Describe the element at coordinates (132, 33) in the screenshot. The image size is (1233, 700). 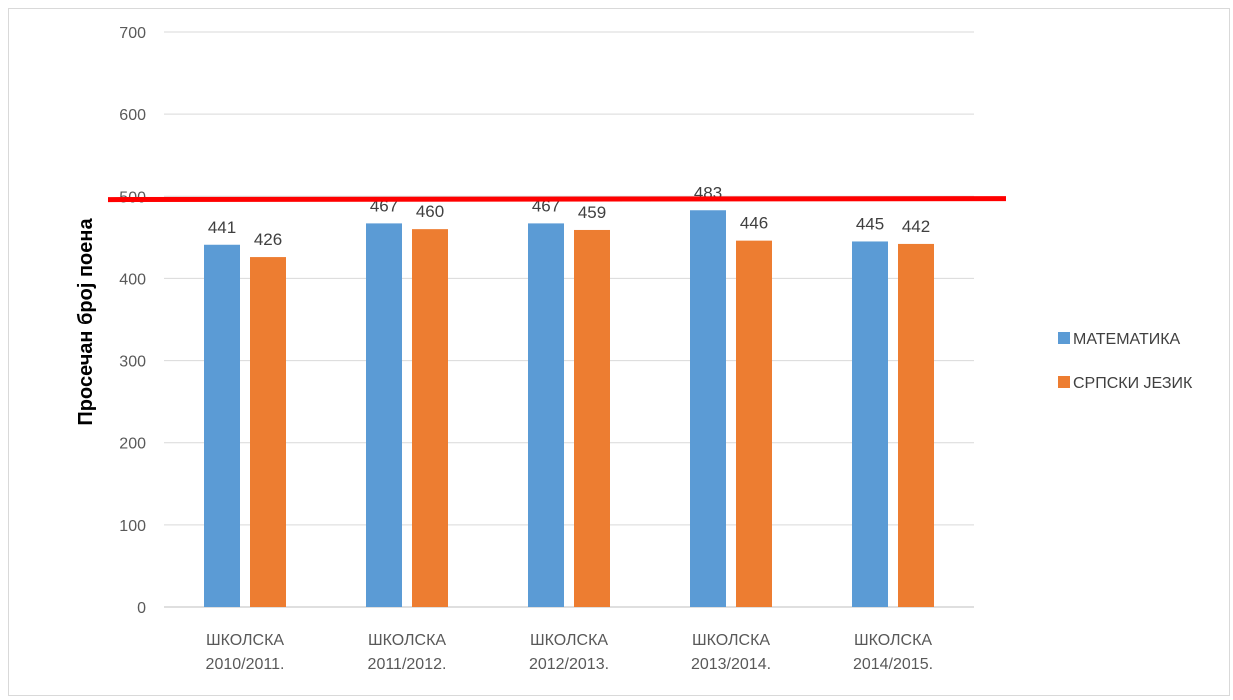
I see `y-tick-label: 700` at that location.